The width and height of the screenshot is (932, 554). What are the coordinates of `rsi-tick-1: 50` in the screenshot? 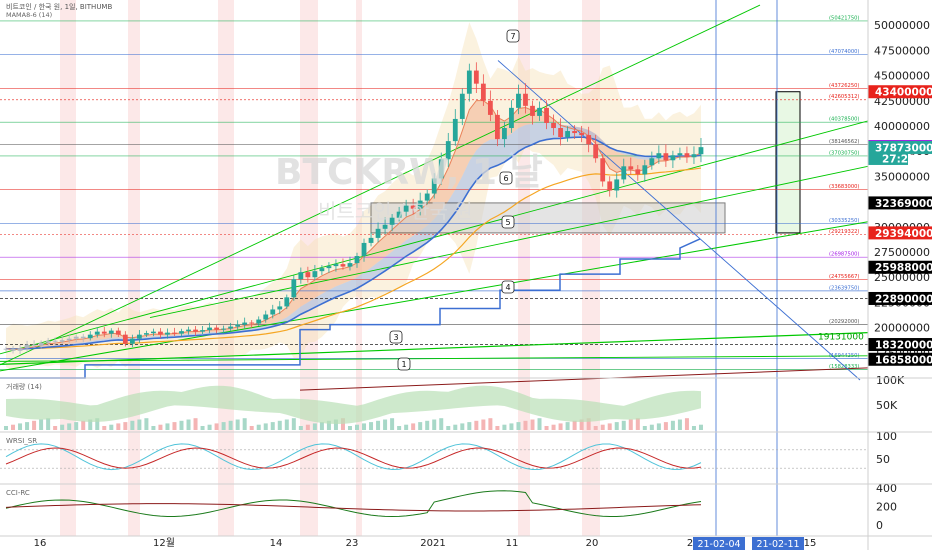 It's located at (883, 459).